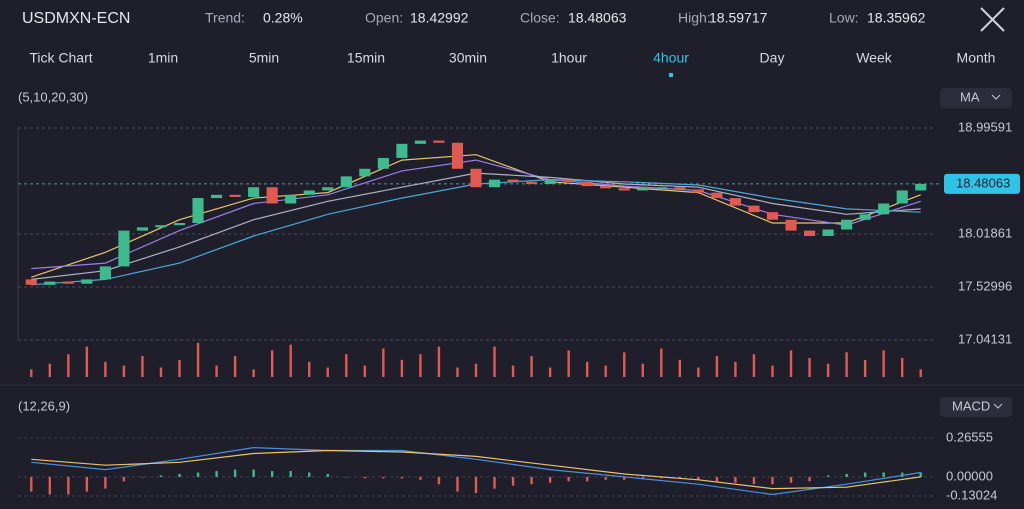 Image resolution: width=1024 pixels, height=509 pixels. Describe the element at coordinates (996, 97) in the screenshot. I see `dropdown-arrow` at that location.